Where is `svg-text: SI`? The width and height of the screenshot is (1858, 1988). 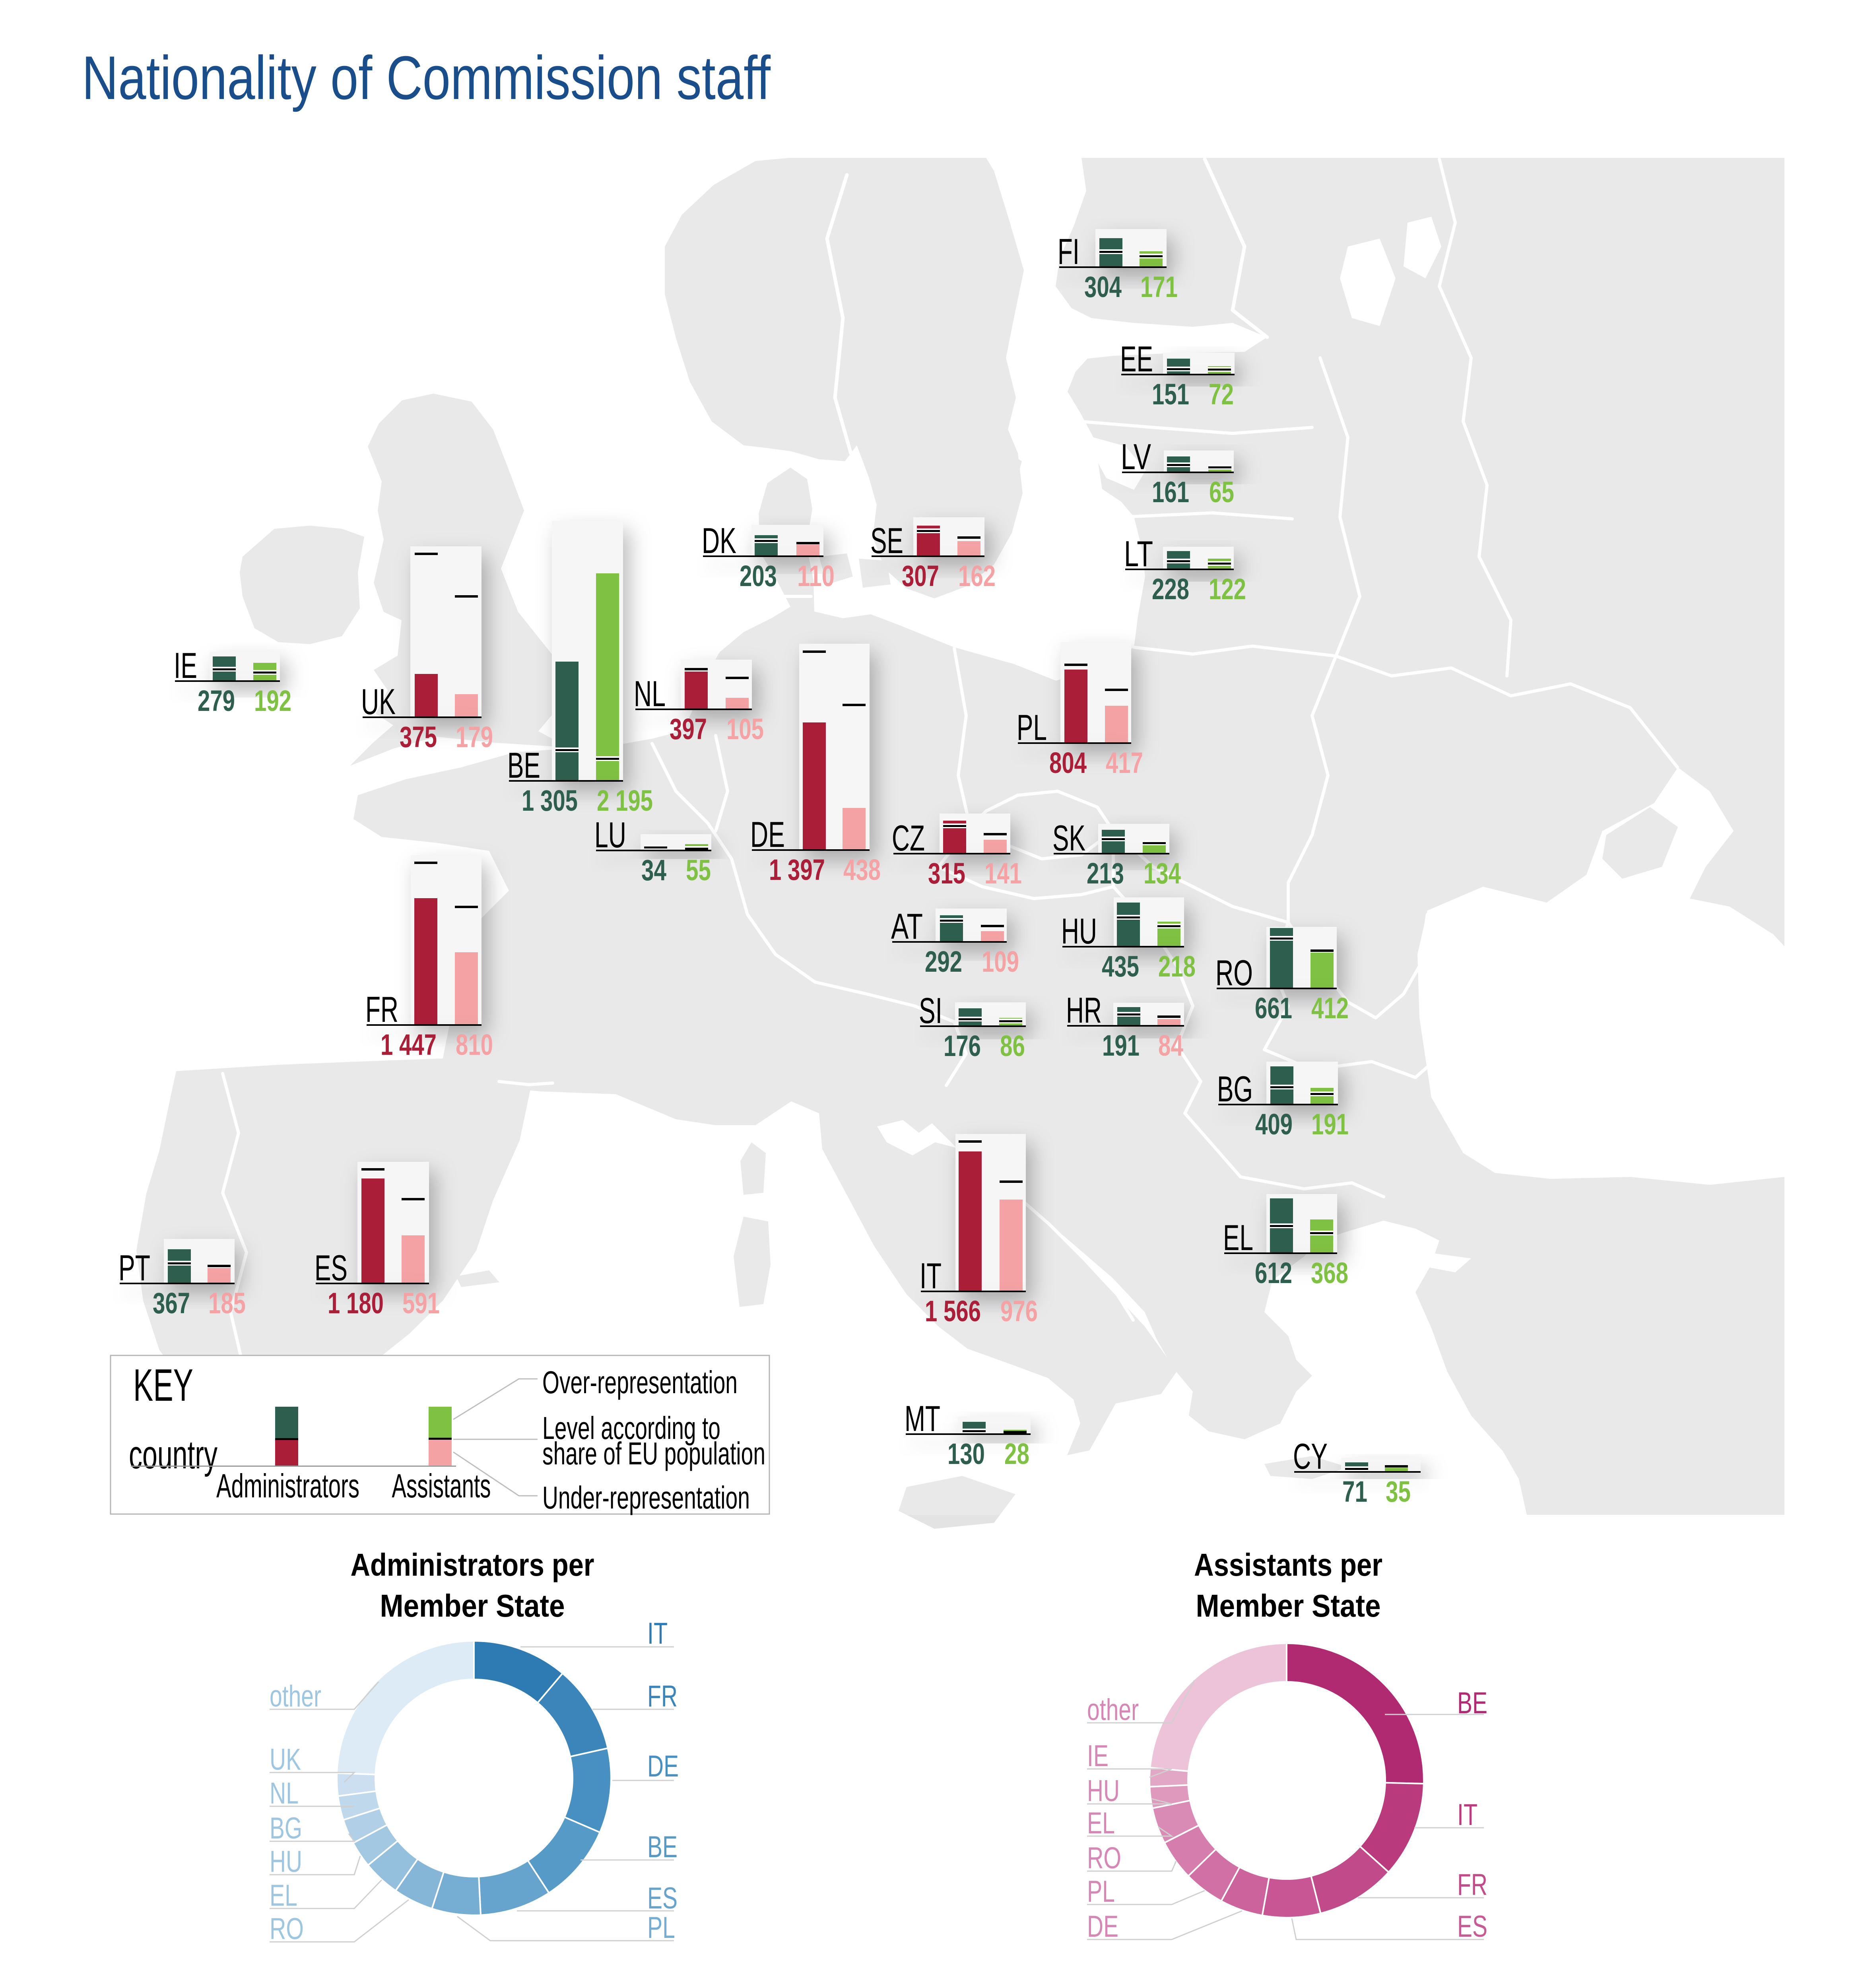 svg-text: SI is located at coordinates (931, 1011).